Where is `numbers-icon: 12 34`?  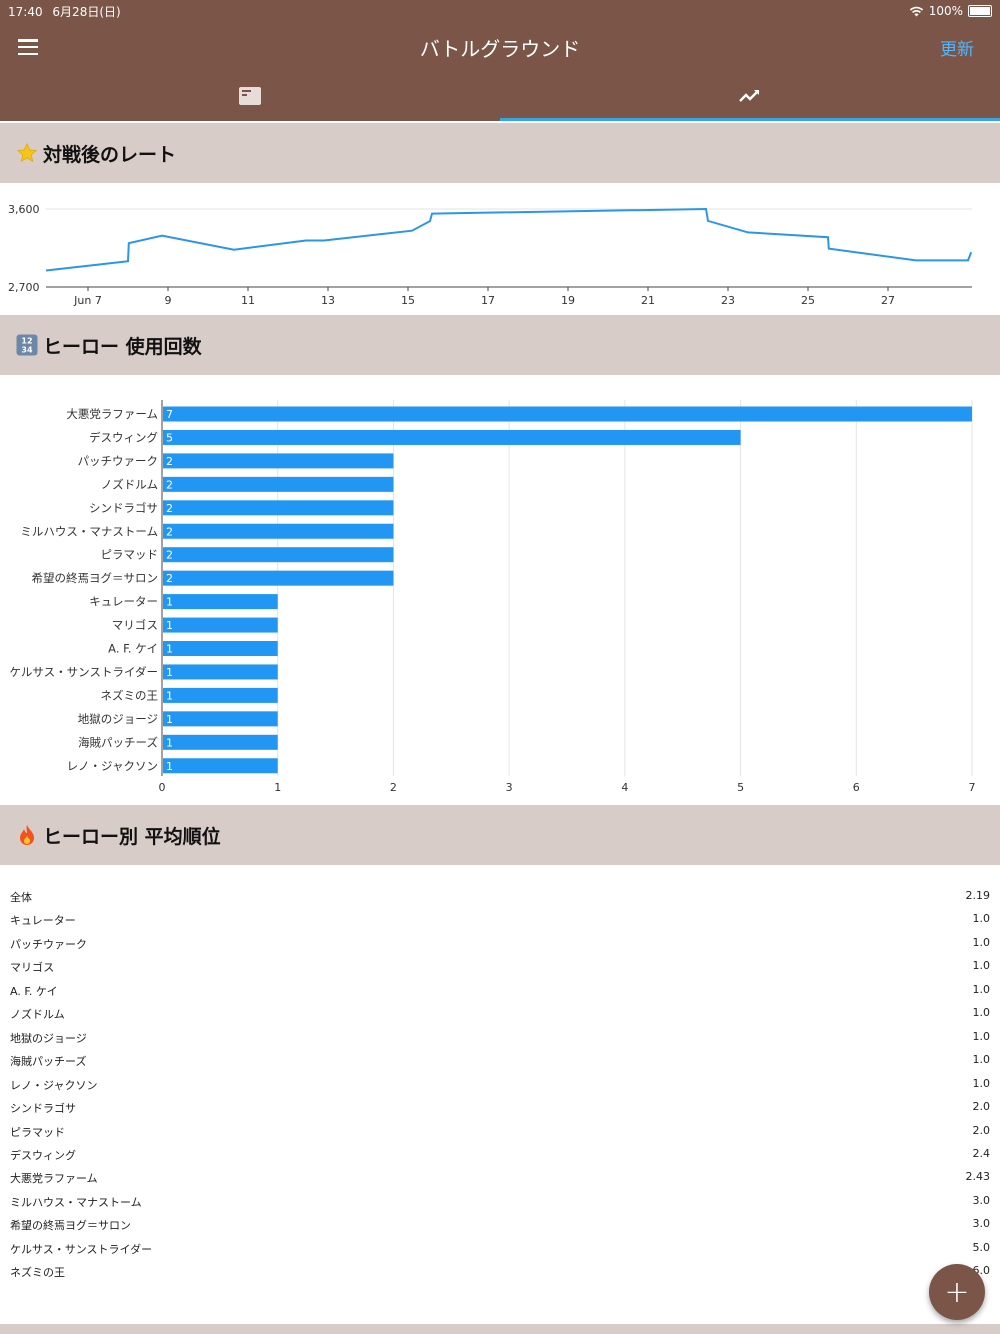
numbers-icon: 12 34 is located at coordinates (27, 345).